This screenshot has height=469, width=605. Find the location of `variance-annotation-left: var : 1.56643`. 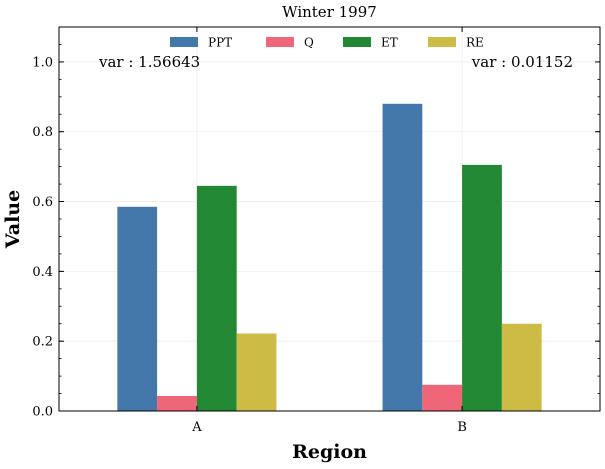

variance-annotation-left: var : 1.56643 is located at coordinates (149, 62).